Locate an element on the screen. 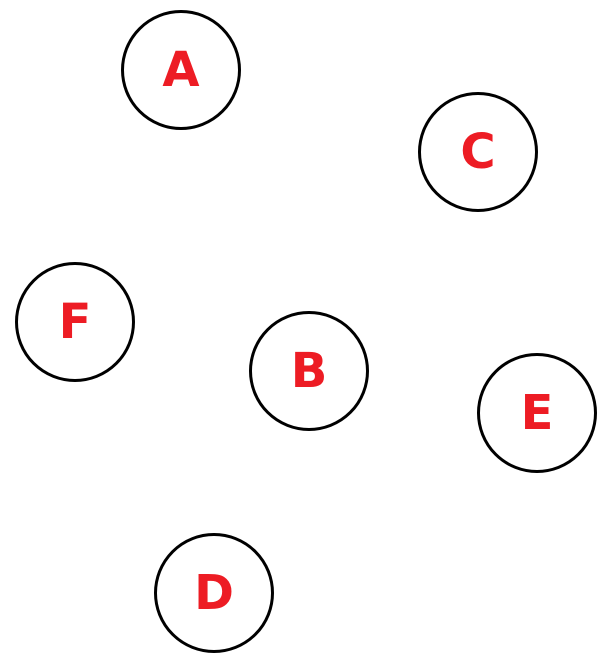  node-label-b: B is located at coordinates (309, 371).